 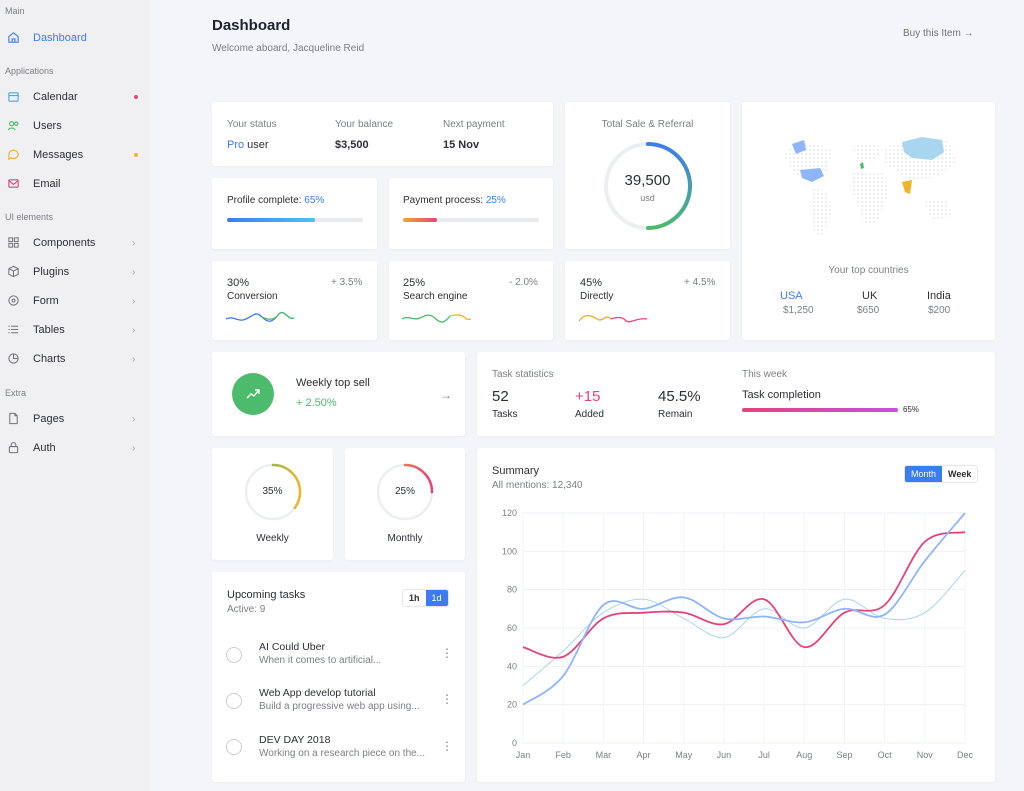 What do you see at coordinates (523, 755) in the screenshot?
I see `x-tick-label: Jan` at bounding box center [523, 755].